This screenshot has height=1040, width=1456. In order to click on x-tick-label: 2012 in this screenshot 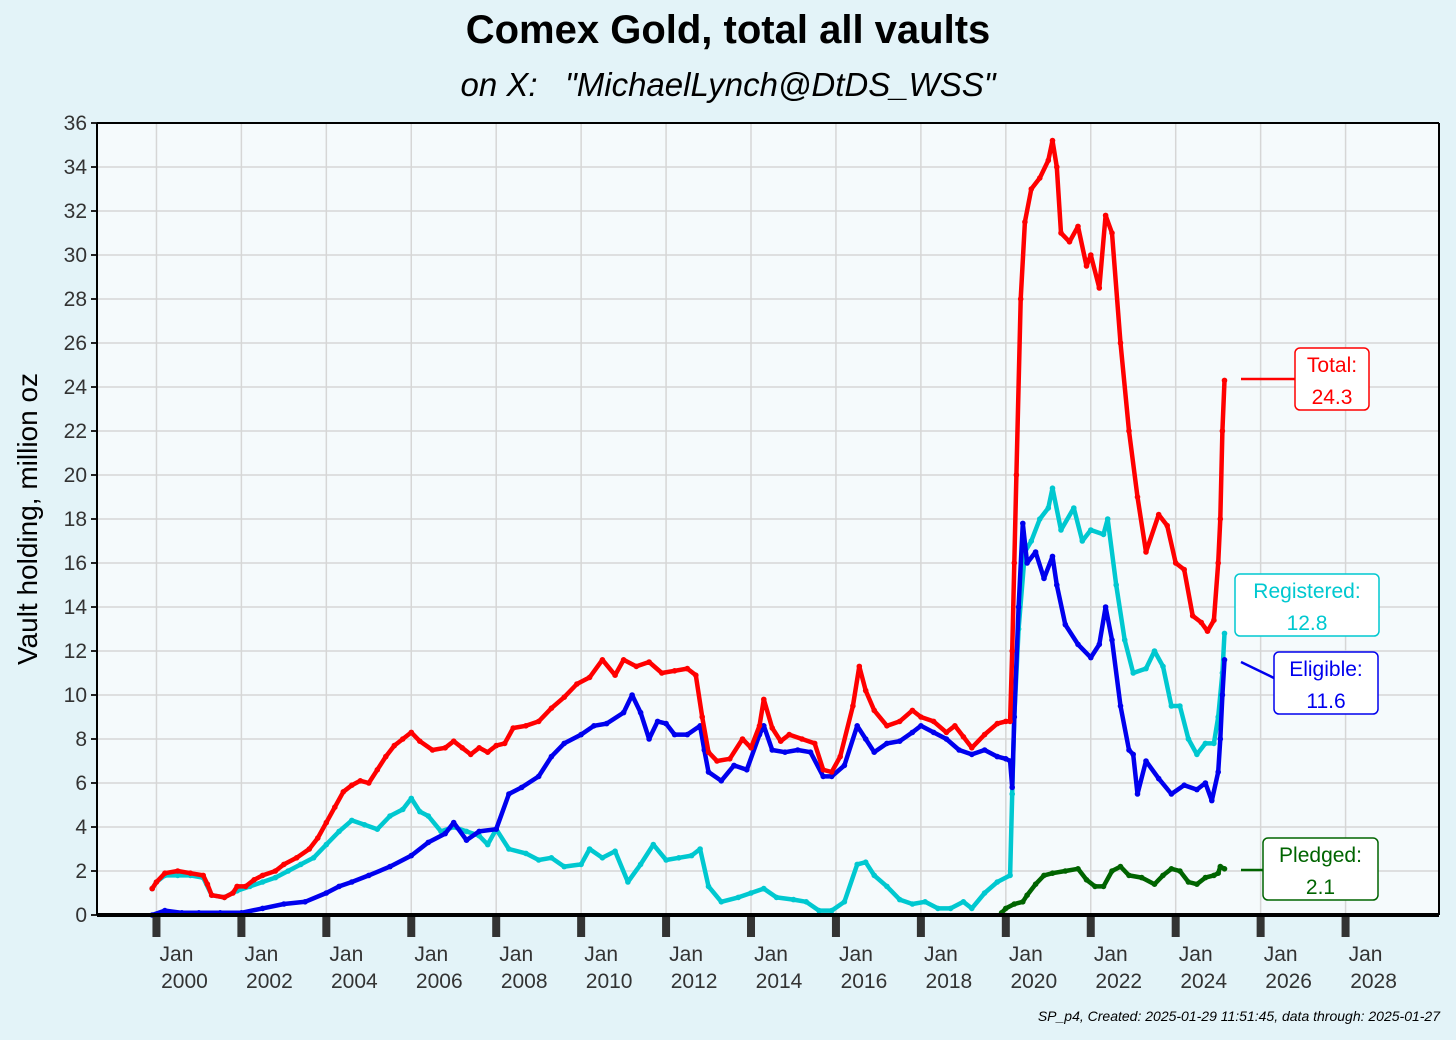, I will do `click(694, 981)`.